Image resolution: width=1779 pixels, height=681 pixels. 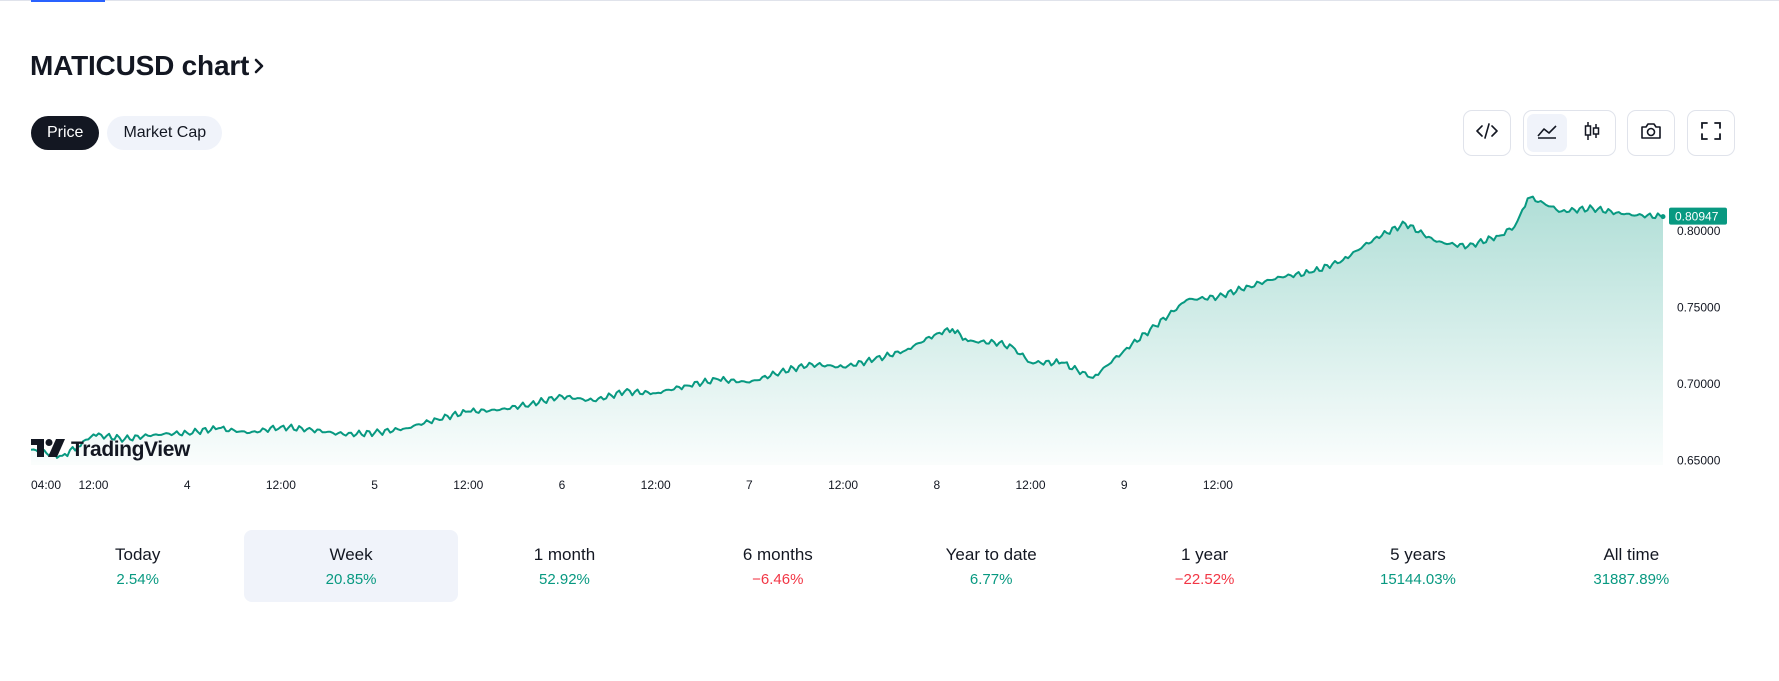 What do you see at coordinates (1699, 308) in the screenshot?
I see `y-tick-label: 0.75000` at bounding box center [1699, 308].